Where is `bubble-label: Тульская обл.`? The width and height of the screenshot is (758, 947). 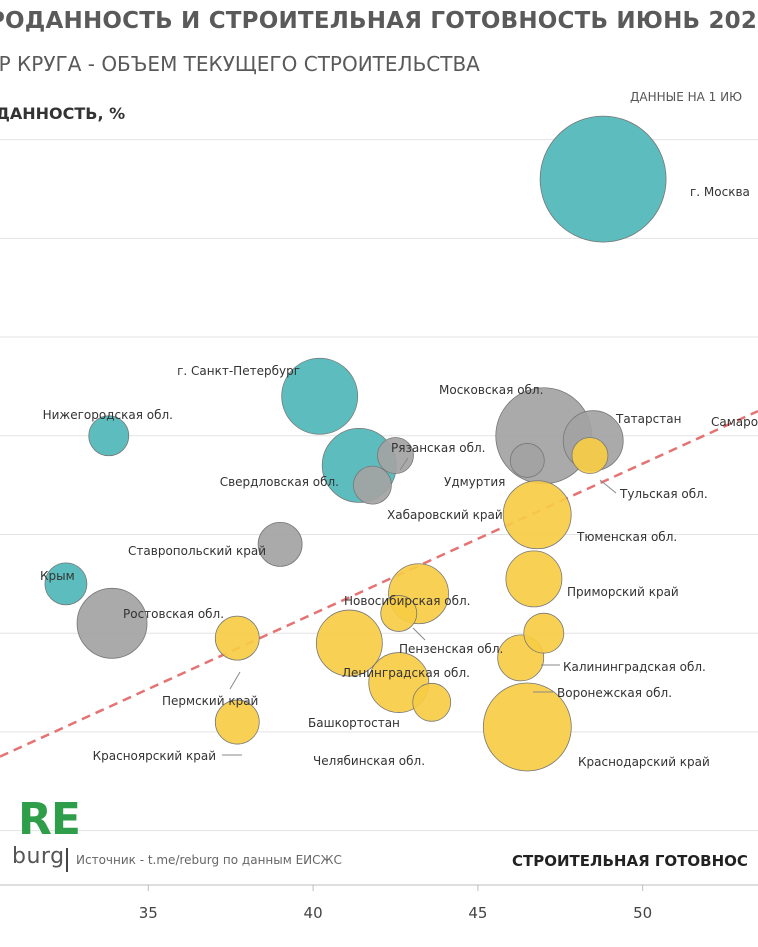 bubble-label: Тульская обл. is located at coordinates (663, 494).